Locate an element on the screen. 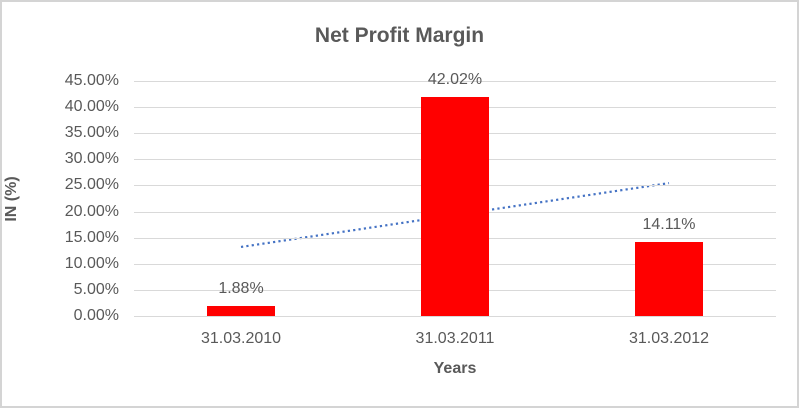  x-axis-title: Years is located at coordinates (455, 368).